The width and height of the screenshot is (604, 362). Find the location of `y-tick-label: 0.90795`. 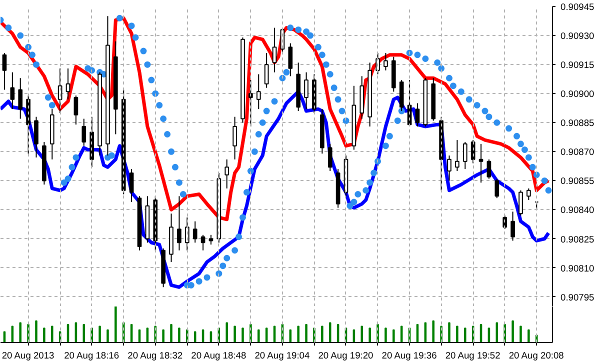

y-tick-label: 0.90795 is located at coordinates (577, 297).